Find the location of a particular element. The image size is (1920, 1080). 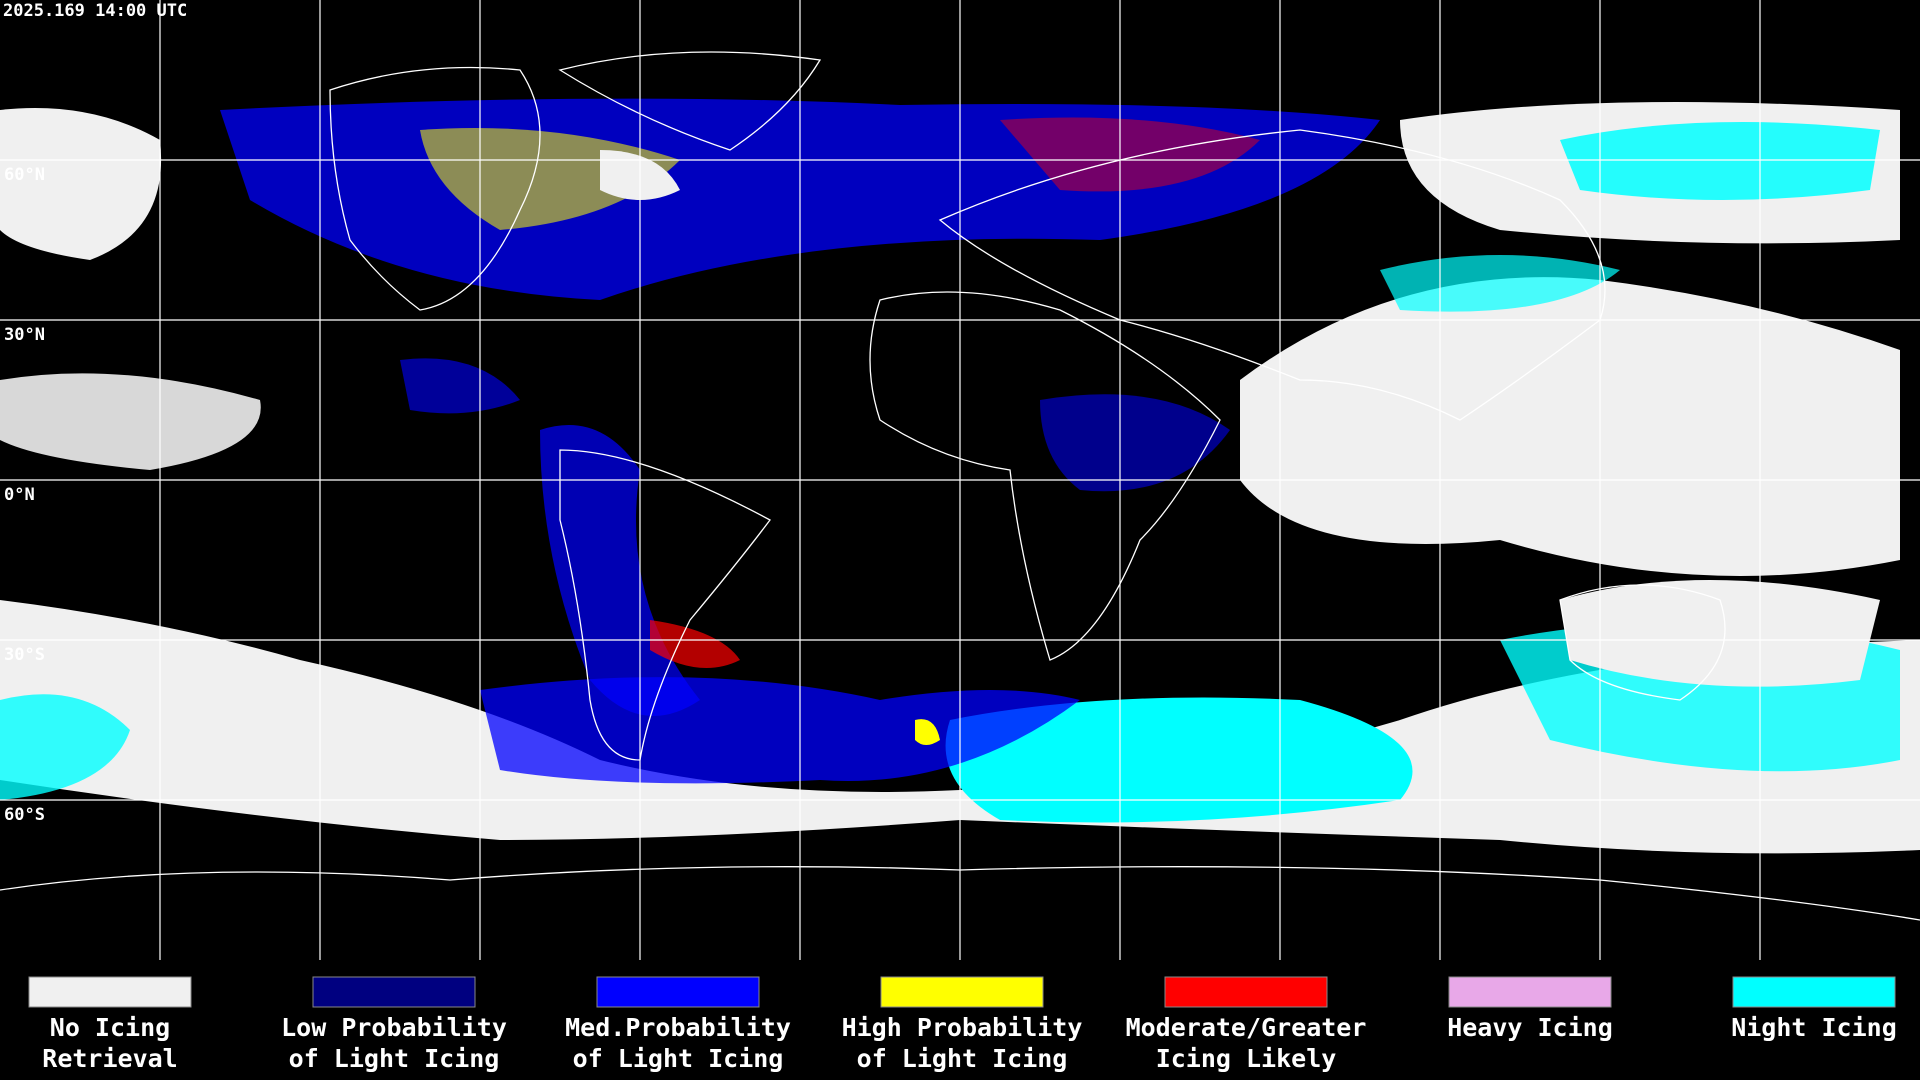

high-icing-area is located at coordinates (927, 732).